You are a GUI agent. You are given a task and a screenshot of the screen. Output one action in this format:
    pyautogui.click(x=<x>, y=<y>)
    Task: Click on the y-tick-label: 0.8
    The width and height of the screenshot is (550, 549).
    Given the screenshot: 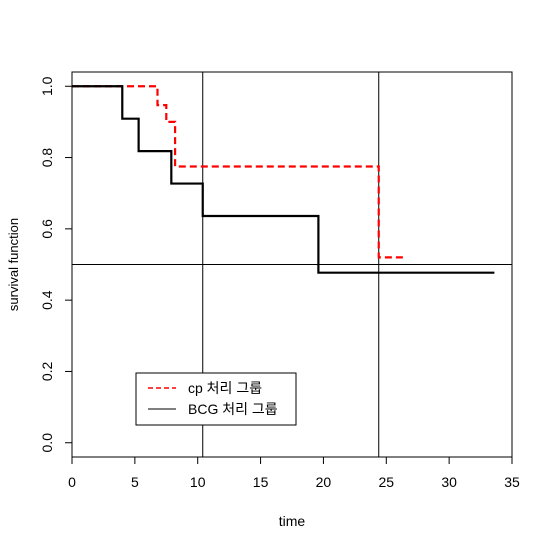 What is the action you would take?
    pyautogui.click(x=47, y=158)
    